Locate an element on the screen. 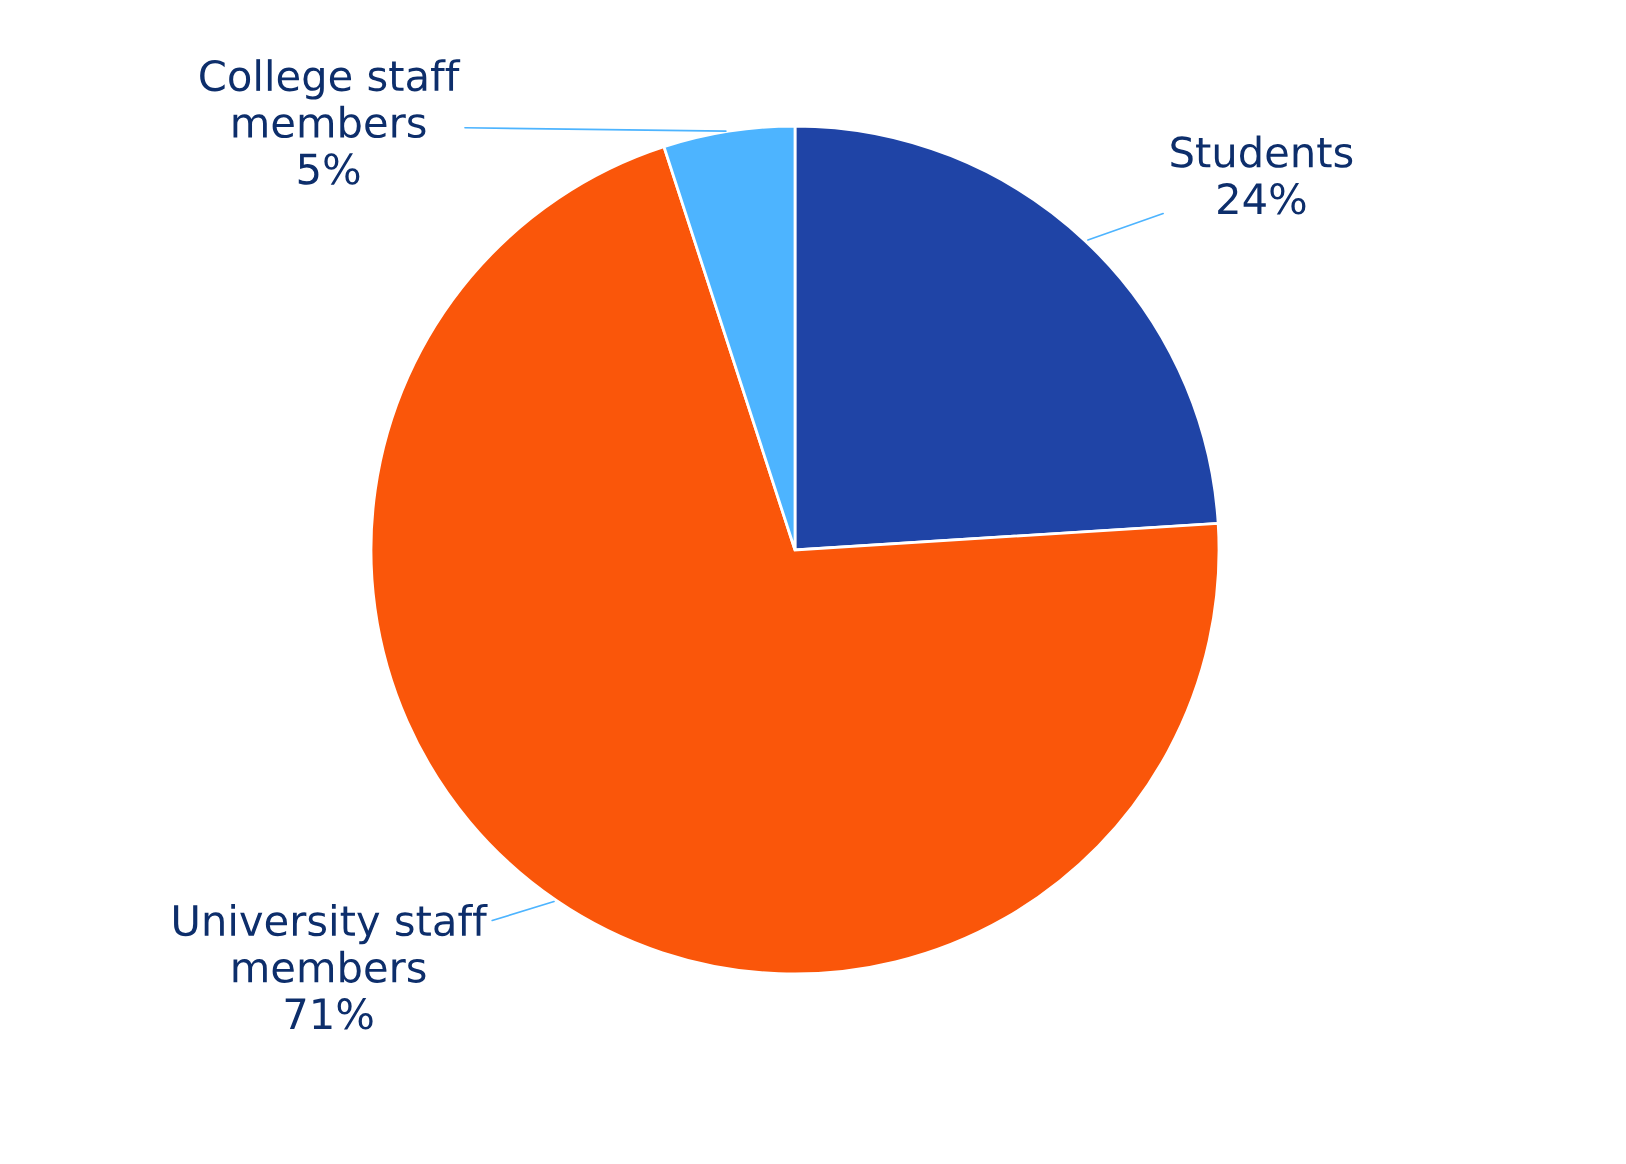  data-label: 5% is located at coordinates (329, 169).